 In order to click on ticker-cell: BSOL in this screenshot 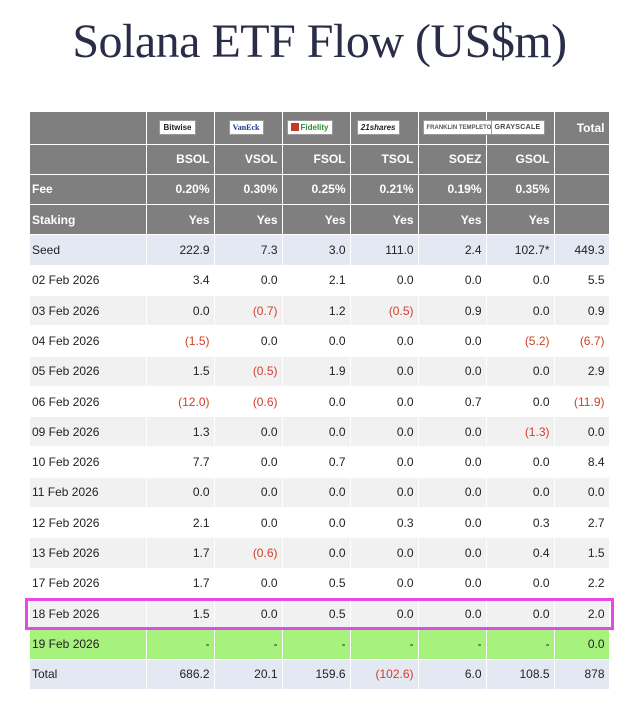, I will do `click(180, 159)`.